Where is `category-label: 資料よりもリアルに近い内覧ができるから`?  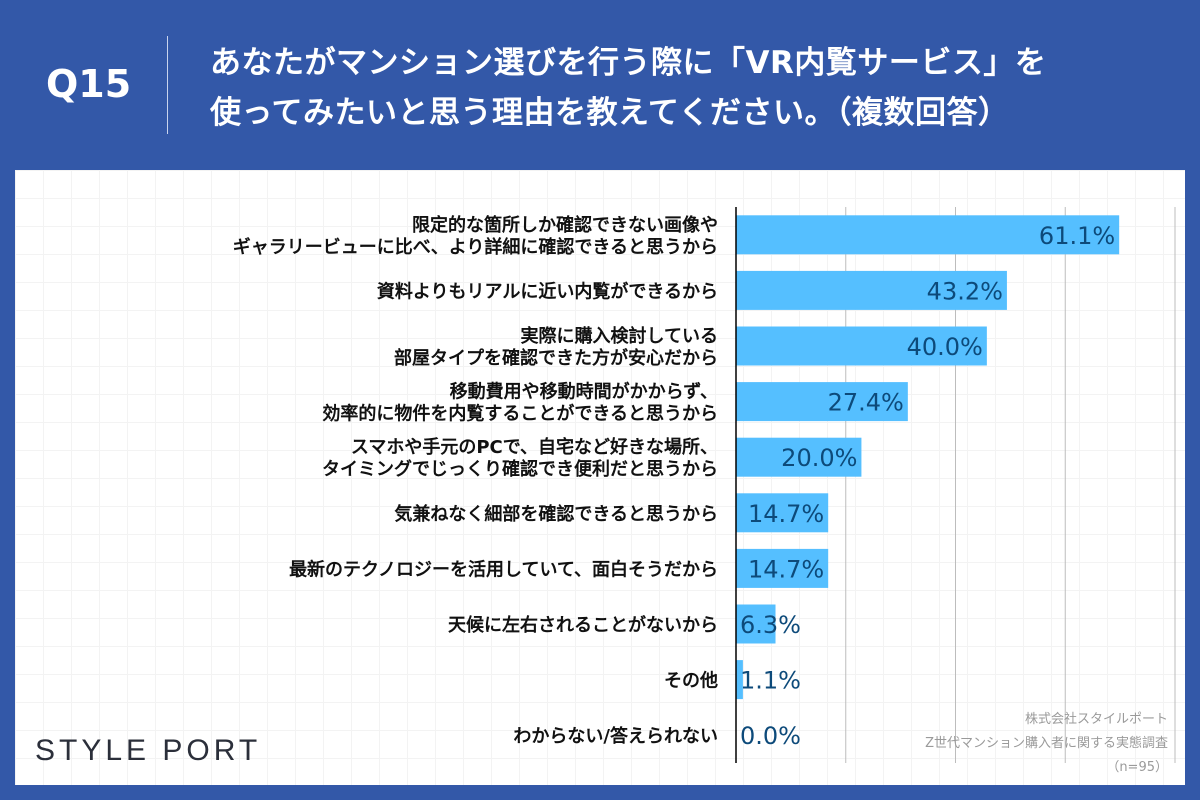
category-label: 資料よりもリアルに近い内覧ができるから is located at coordinates (547, 291).